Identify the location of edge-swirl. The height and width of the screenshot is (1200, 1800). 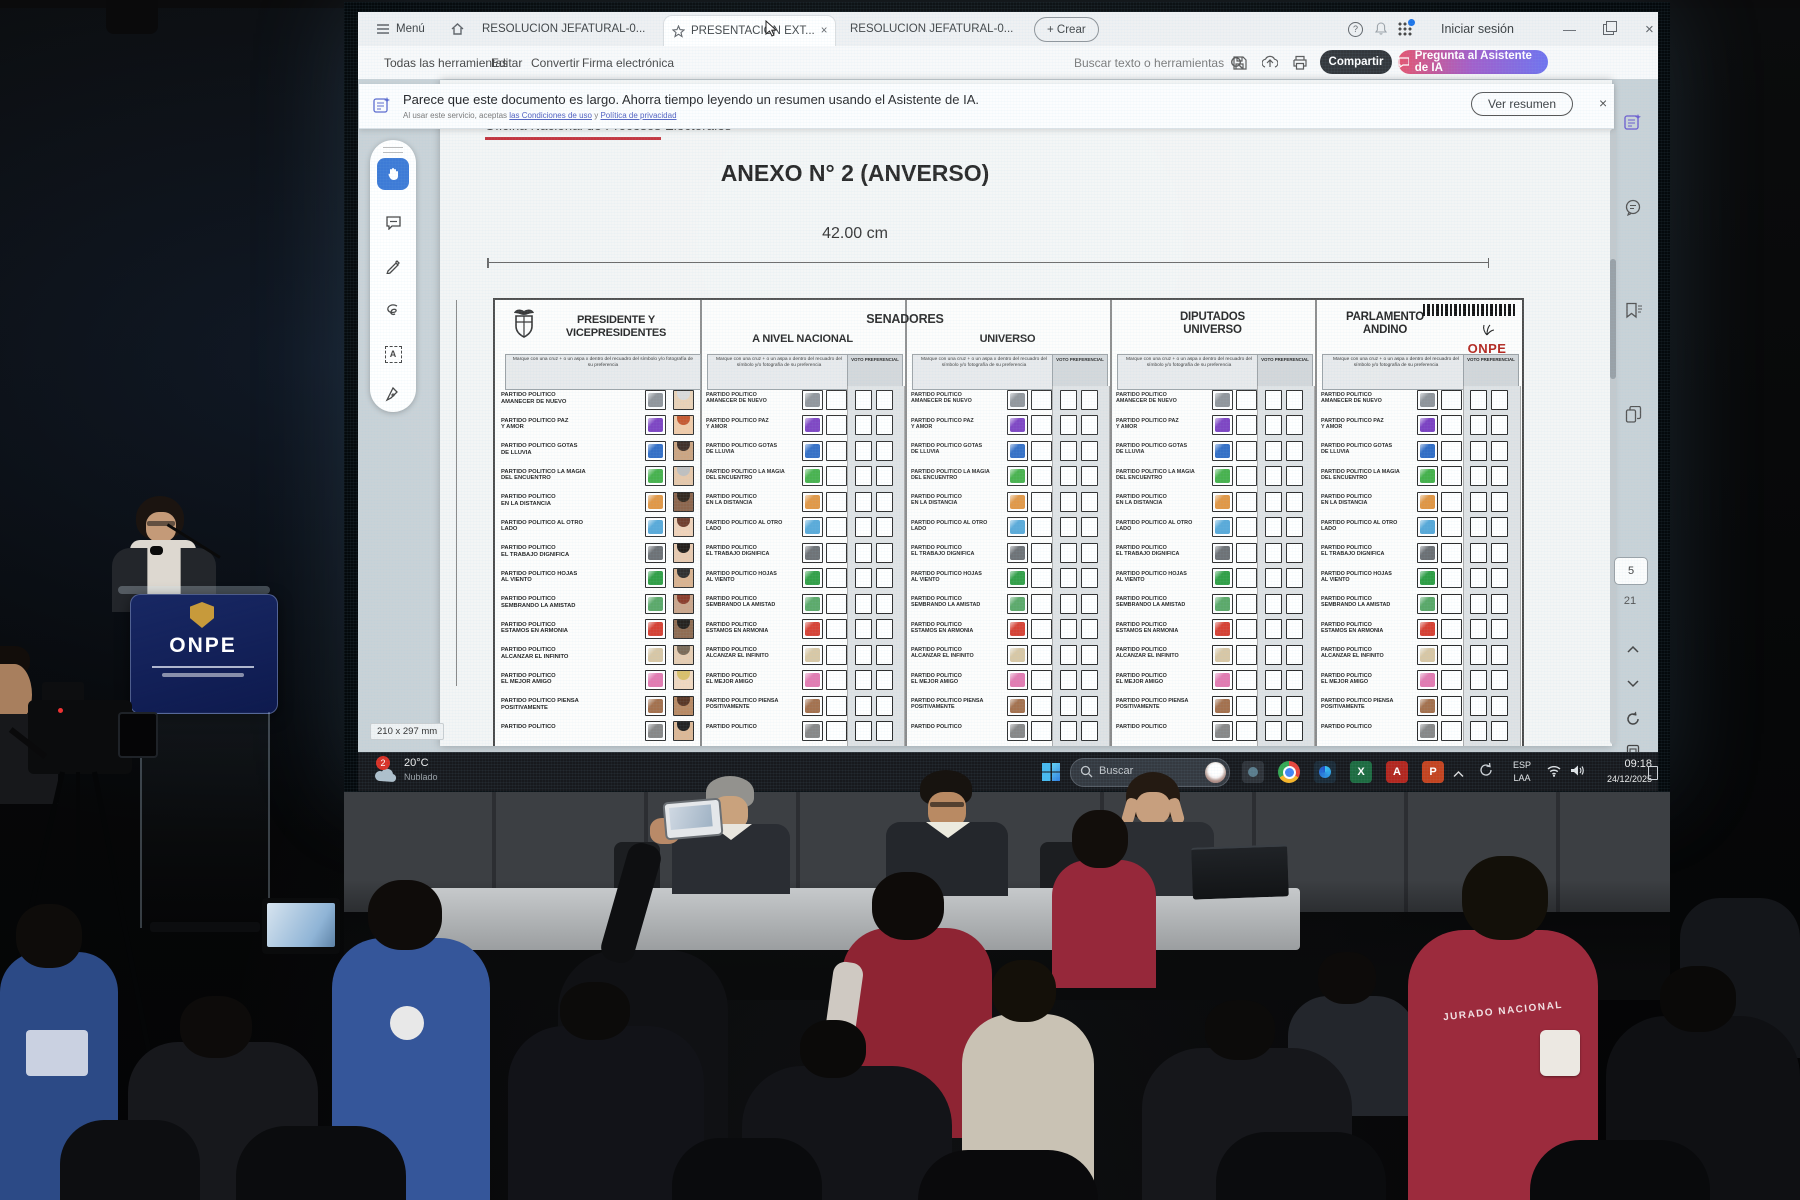
(1325, 772).